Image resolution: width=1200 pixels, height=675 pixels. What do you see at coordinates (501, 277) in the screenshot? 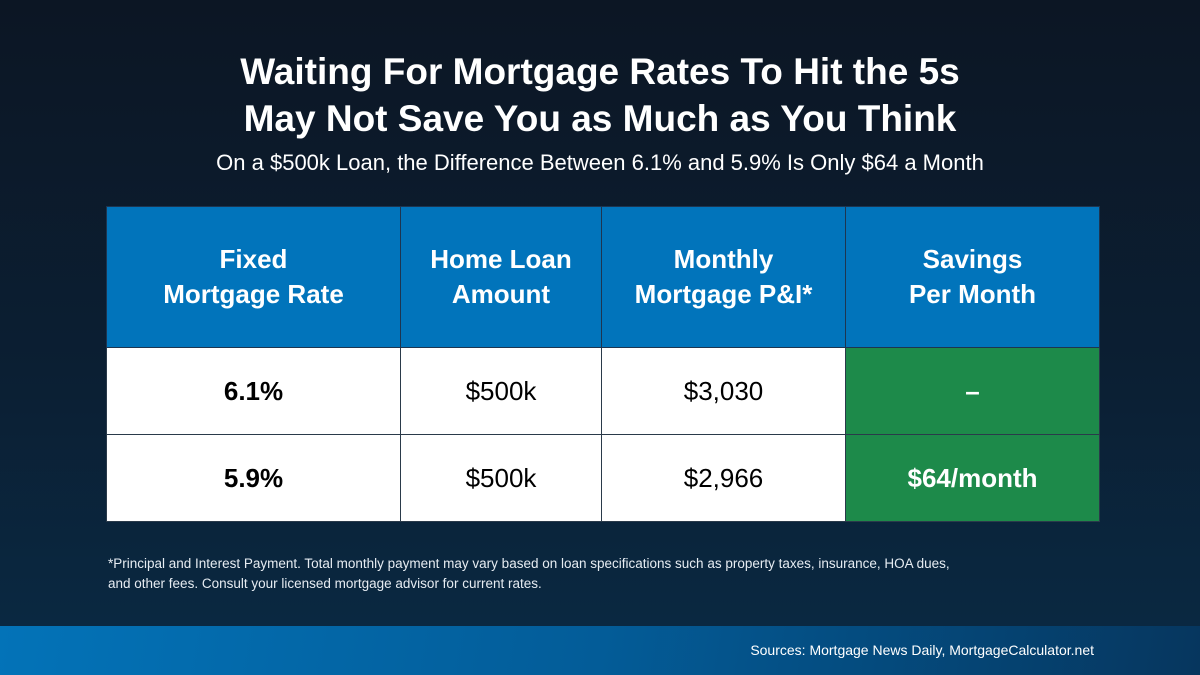
I see `column-header: Home Loan Amount` at bounding box center [501, 277].